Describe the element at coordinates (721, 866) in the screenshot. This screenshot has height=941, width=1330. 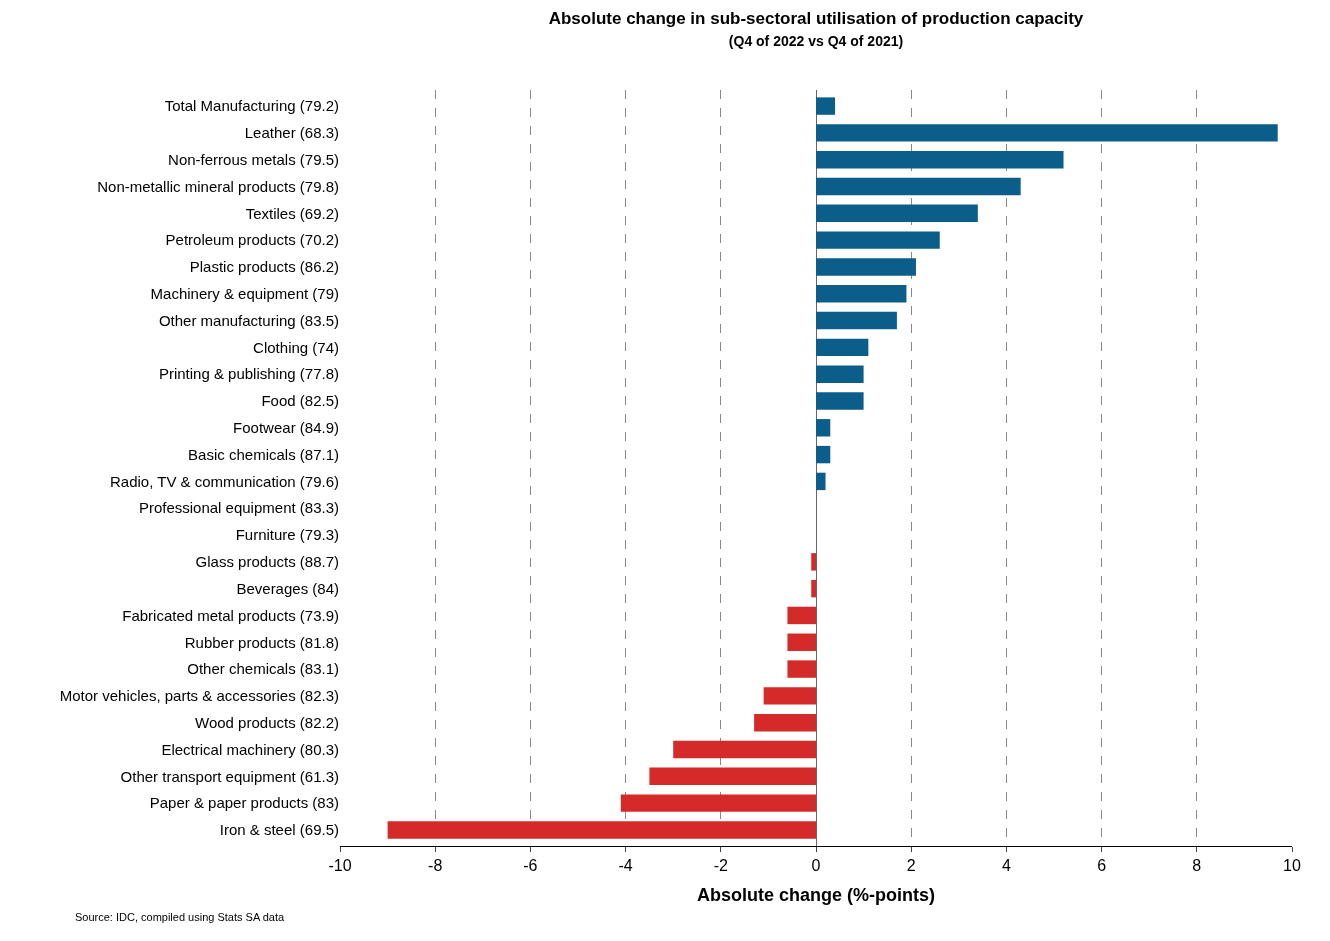
I see `x-tick-label: -2` at that location.